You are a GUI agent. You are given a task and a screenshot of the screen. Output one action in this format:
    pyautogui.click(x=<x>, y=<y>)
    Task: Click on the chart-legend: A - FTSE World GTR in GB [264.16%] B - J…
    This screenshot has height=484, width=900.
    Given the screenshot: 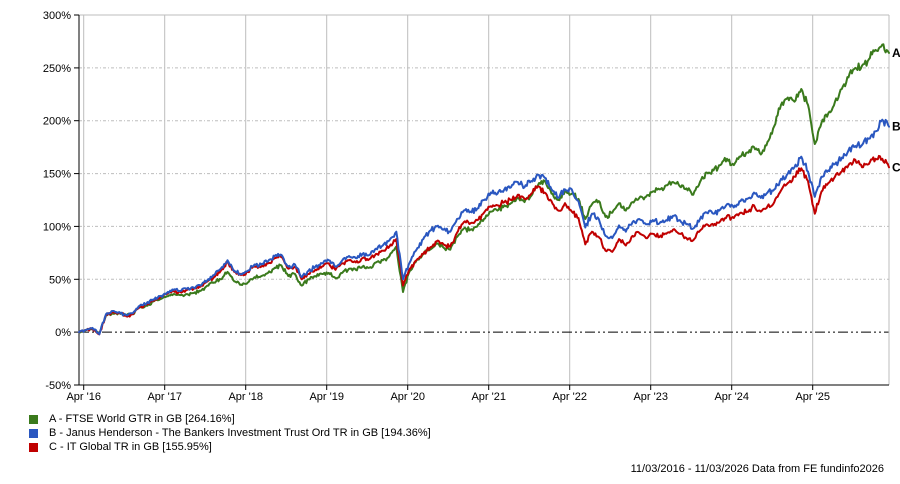 What is the action you would take?
    pyautogui.click(x=230, y=433)
    